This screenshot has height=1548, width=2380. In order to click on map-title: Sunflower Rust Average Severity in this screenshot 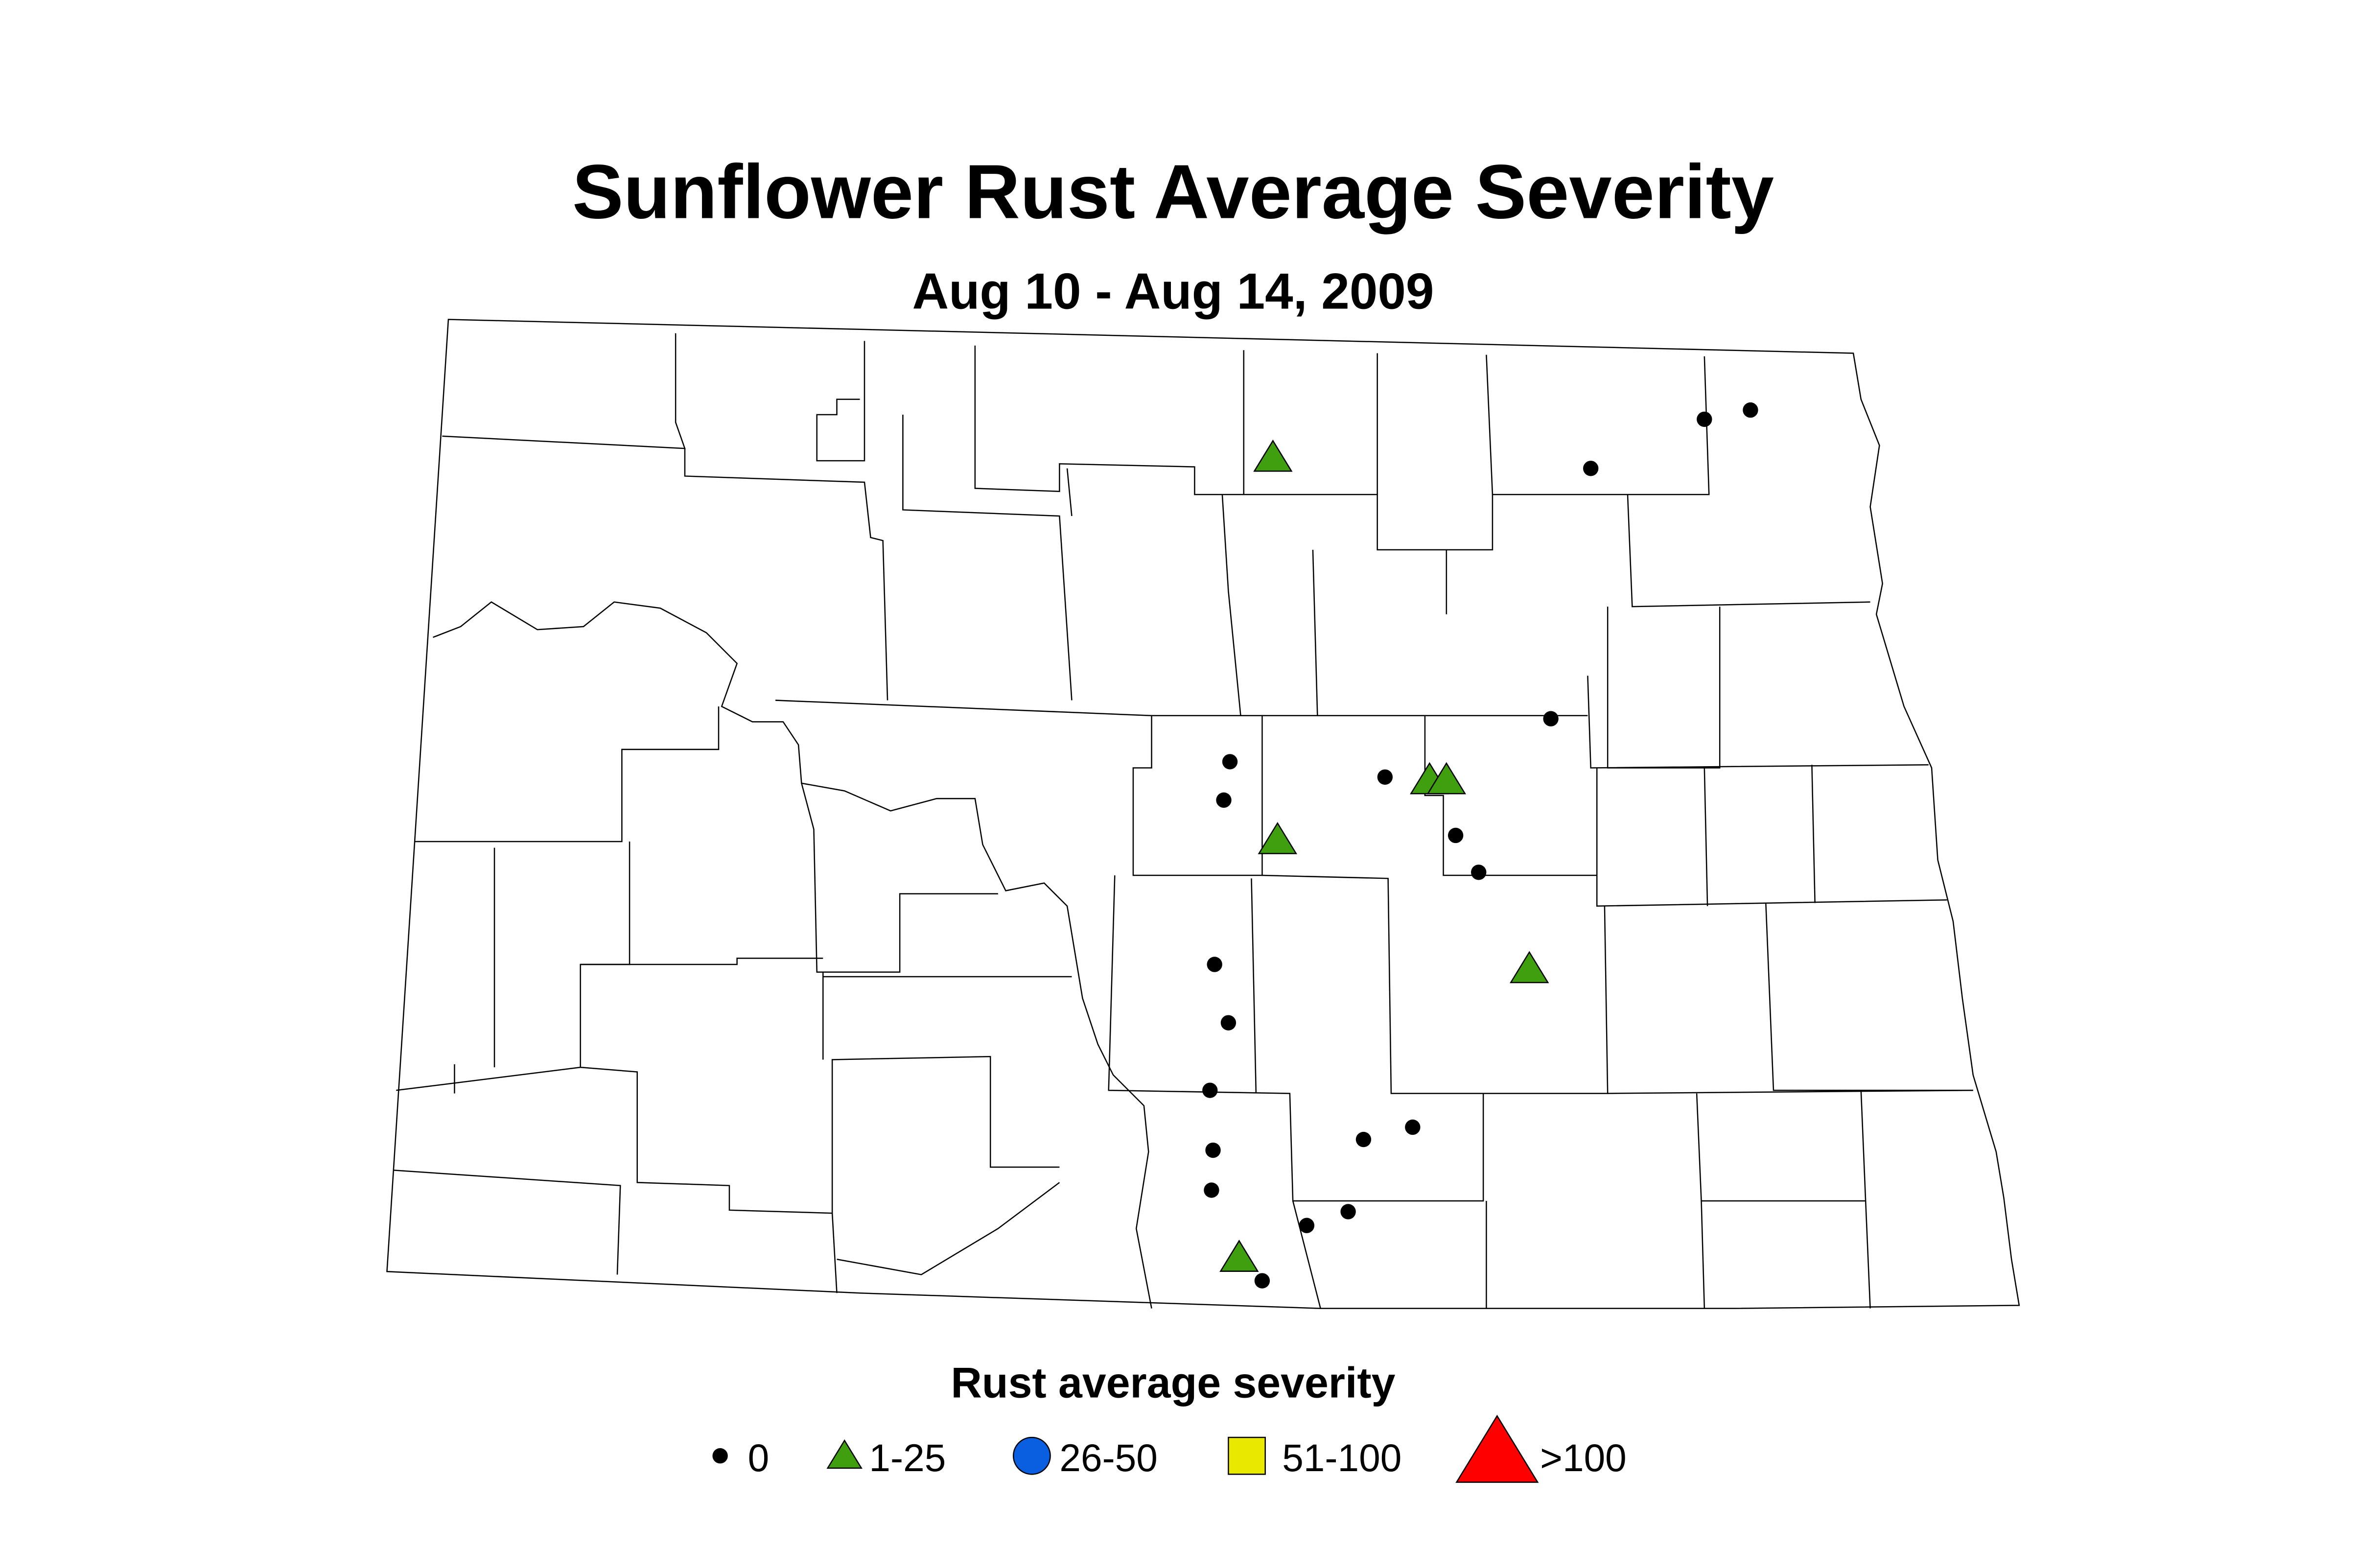, I will do `click(1173, 192)`.